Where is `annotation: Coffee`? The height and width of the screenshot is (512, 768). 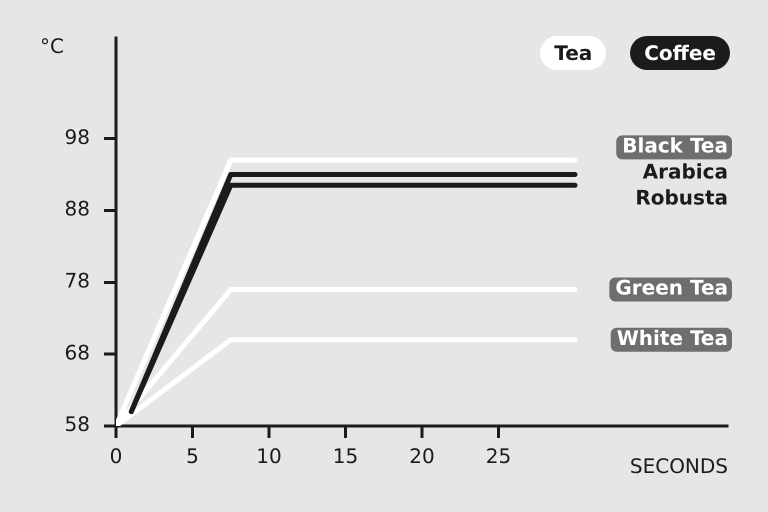
annotation: Coffee is located at coordinates (680, 53).